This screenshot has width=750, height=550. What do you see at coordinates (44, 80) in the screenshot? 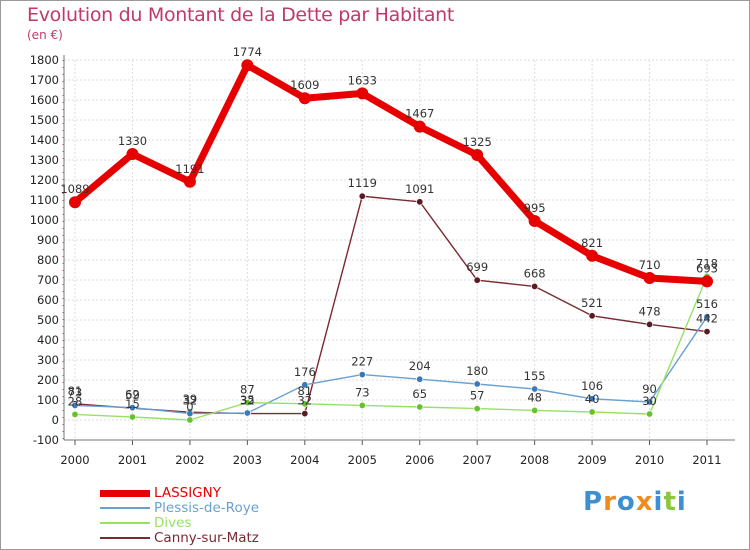
I see `y-tick-label: 1700` at bounding box center [44, 80].